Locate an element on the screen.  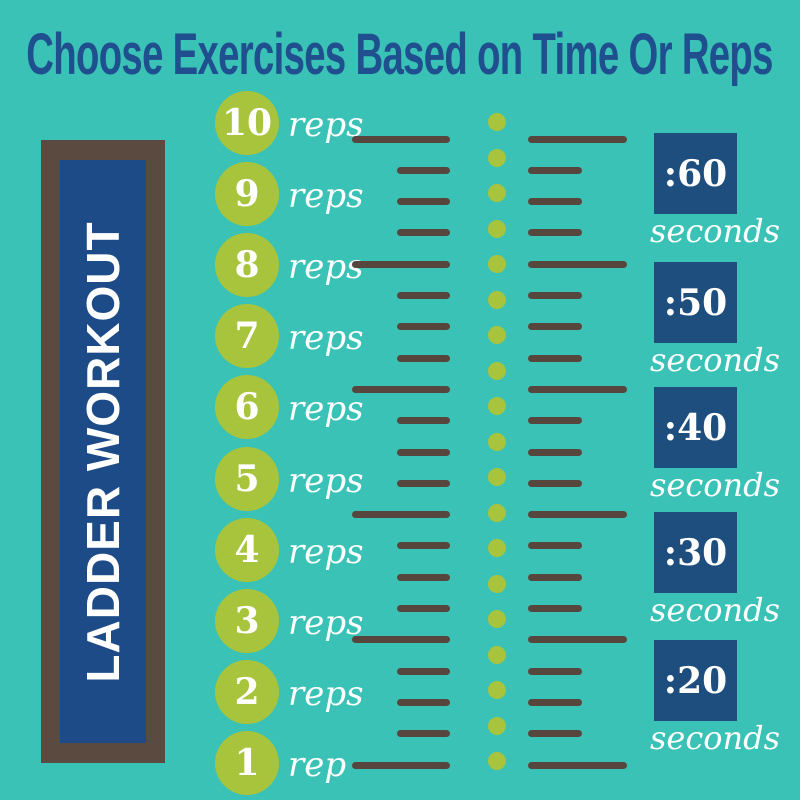
rep-unit-label: rep is located at coordinates (317, 764).